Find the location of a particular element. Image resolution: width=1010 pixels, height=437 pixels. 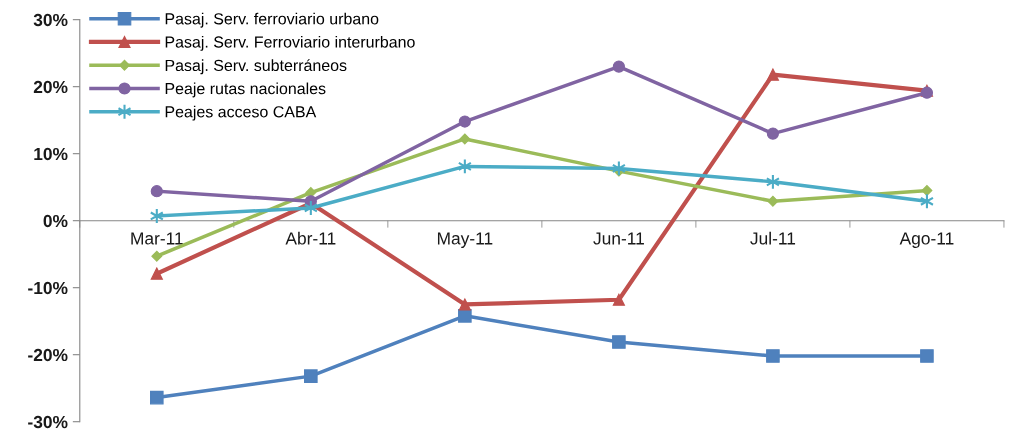

legend-label: Peaje rutas nacionales is located at coordinates (245, 90).